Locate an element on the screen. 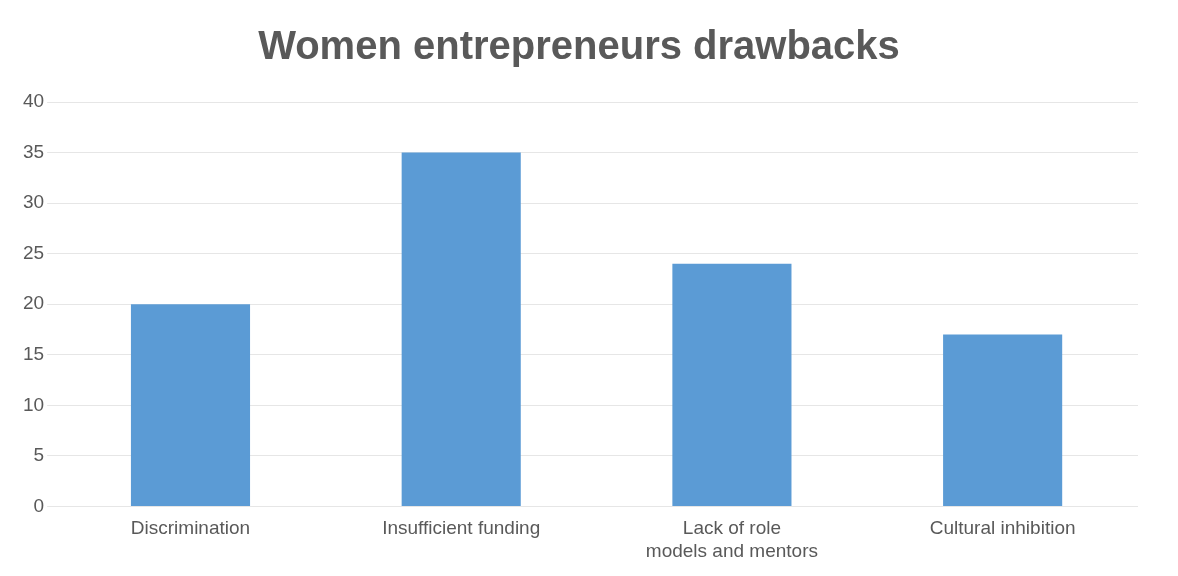  y-tick-label: 30 is located at coordinates (33, 202).